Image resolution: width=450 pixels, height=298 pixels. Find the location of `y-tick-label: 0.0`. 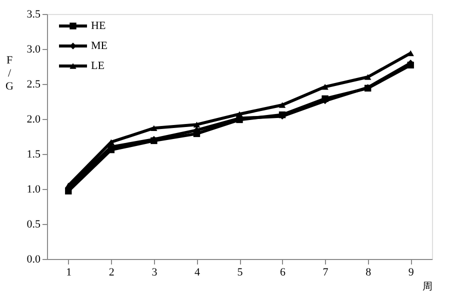

y-tick-label: 0.0 is located at coordinates (33, 260).